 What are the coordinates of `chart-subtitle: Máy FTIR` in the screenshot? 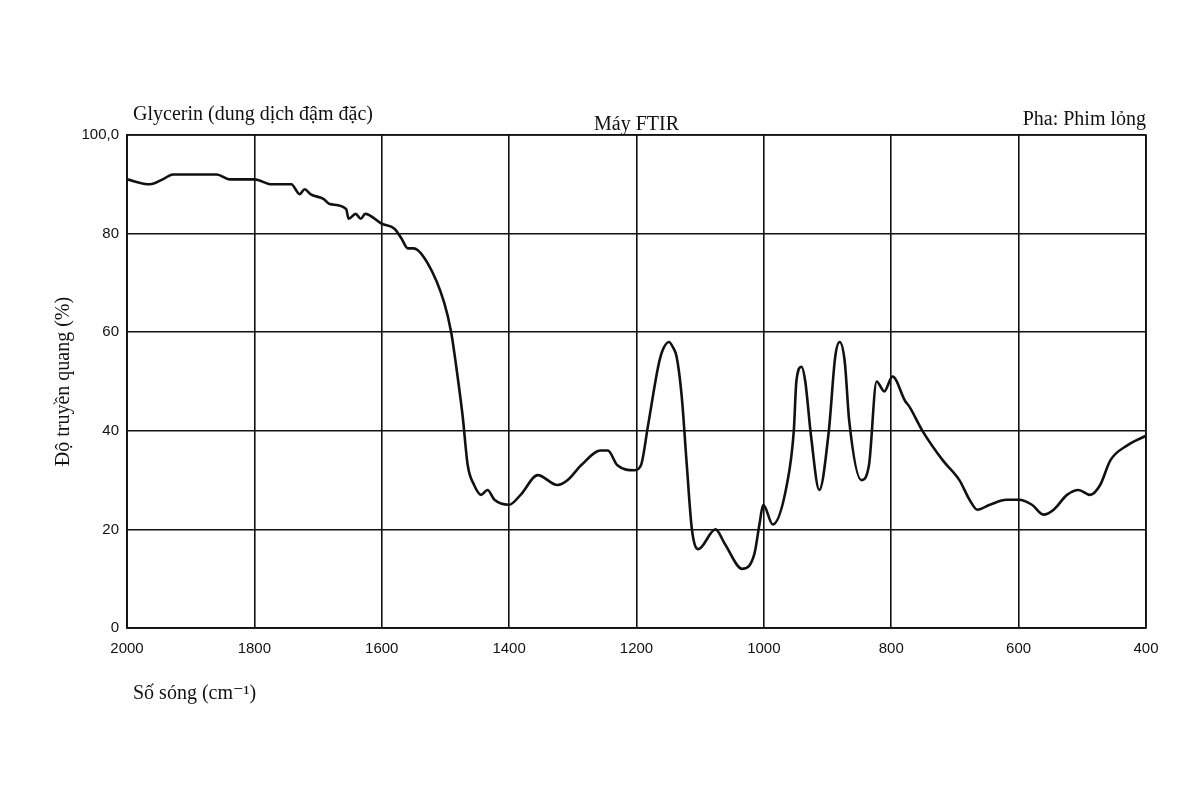 It's located at (637, 123).